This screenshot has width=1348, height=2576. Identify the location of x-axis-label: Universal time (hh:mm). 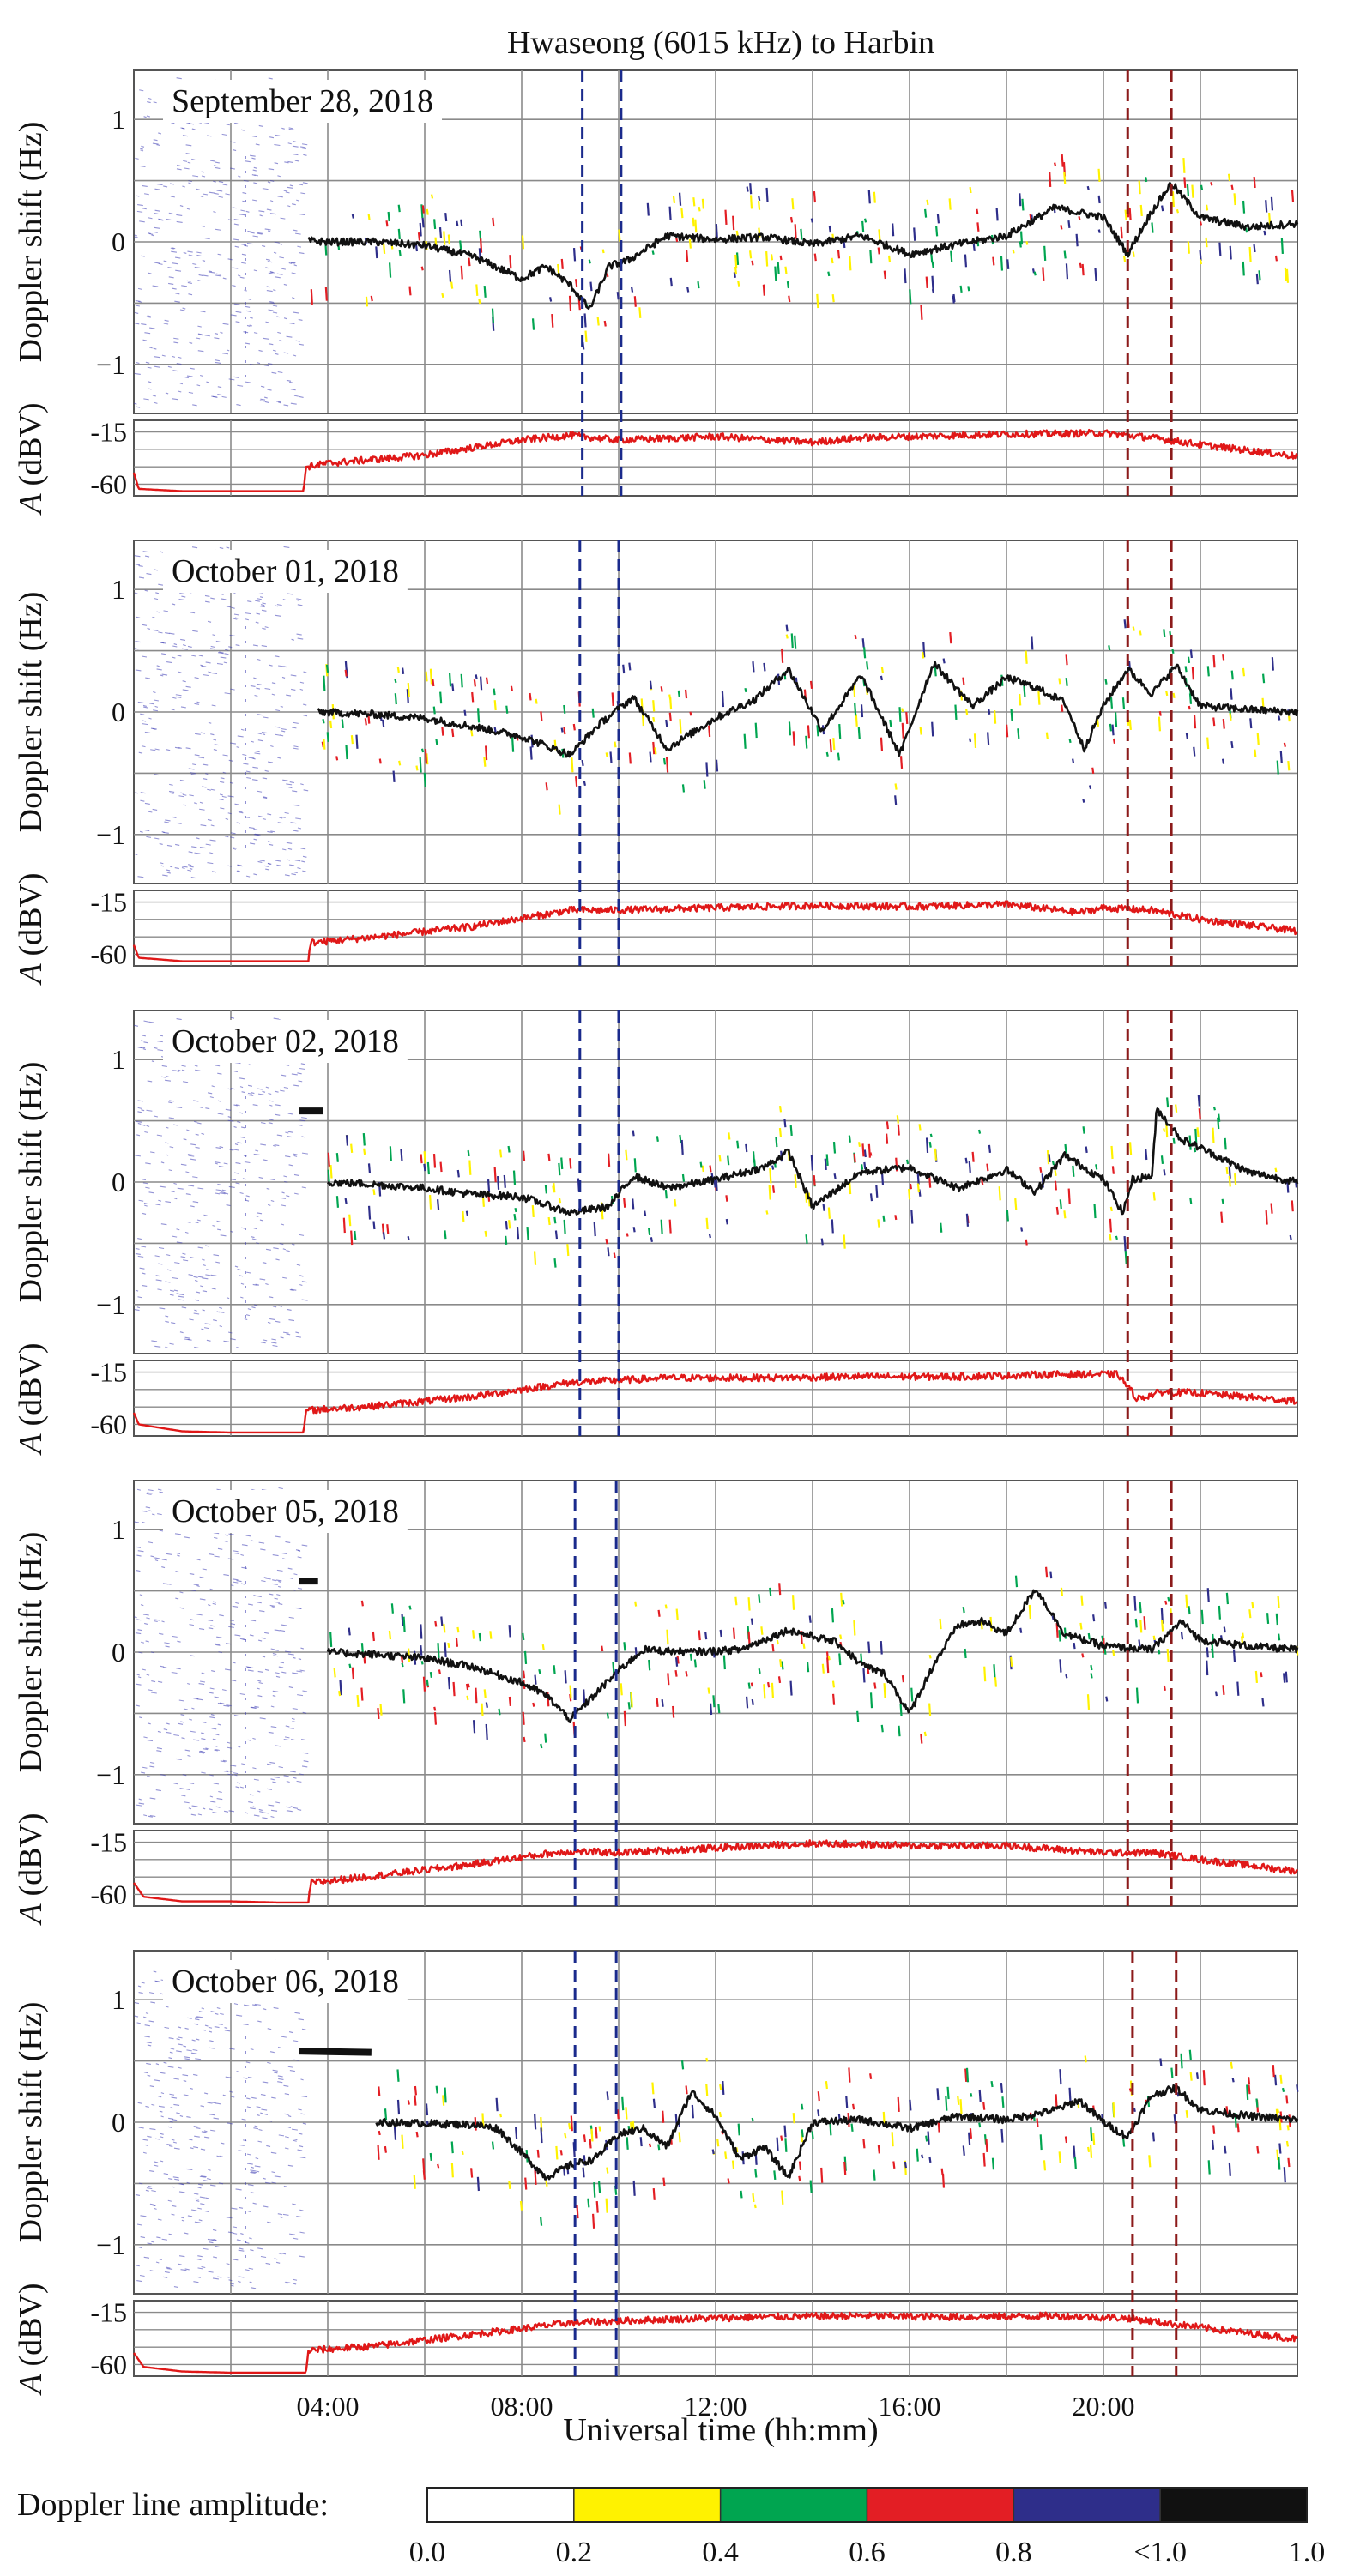
(720, 2430).